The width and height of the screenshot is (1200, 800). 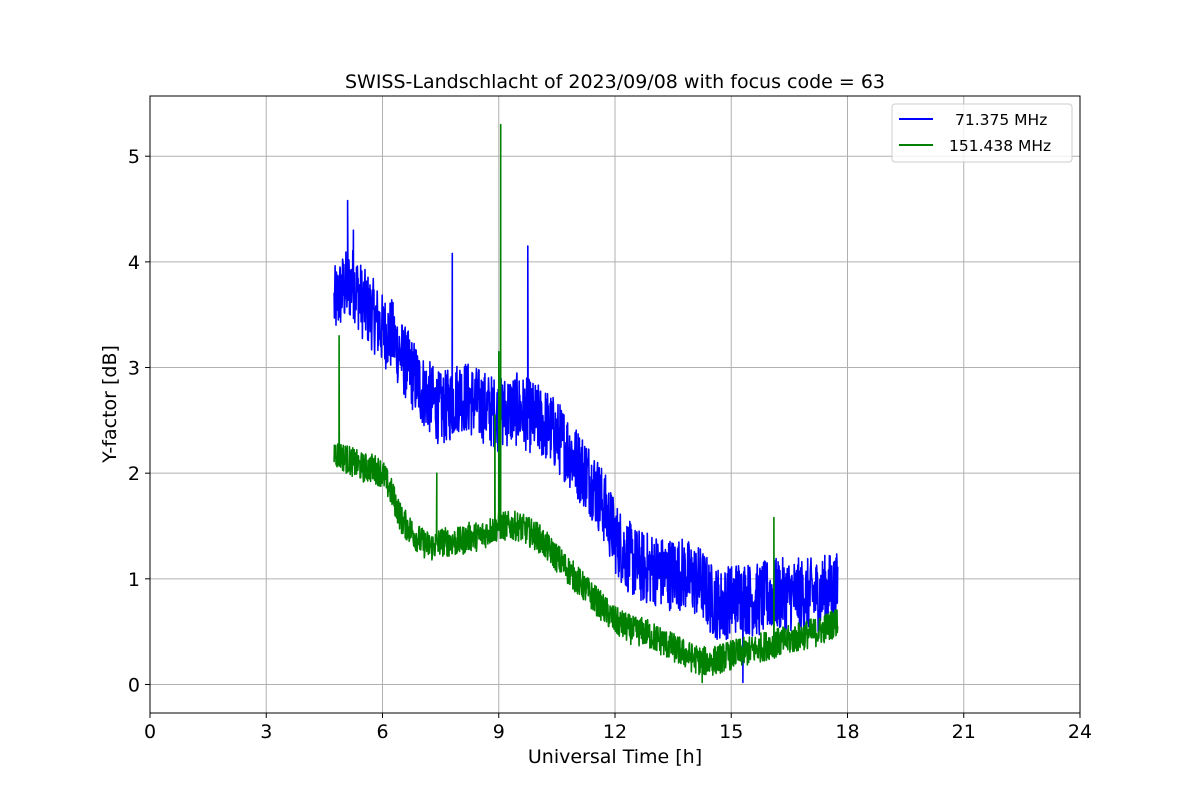 I want to click on x-tick-label: 12, so click(x=615, y=732).